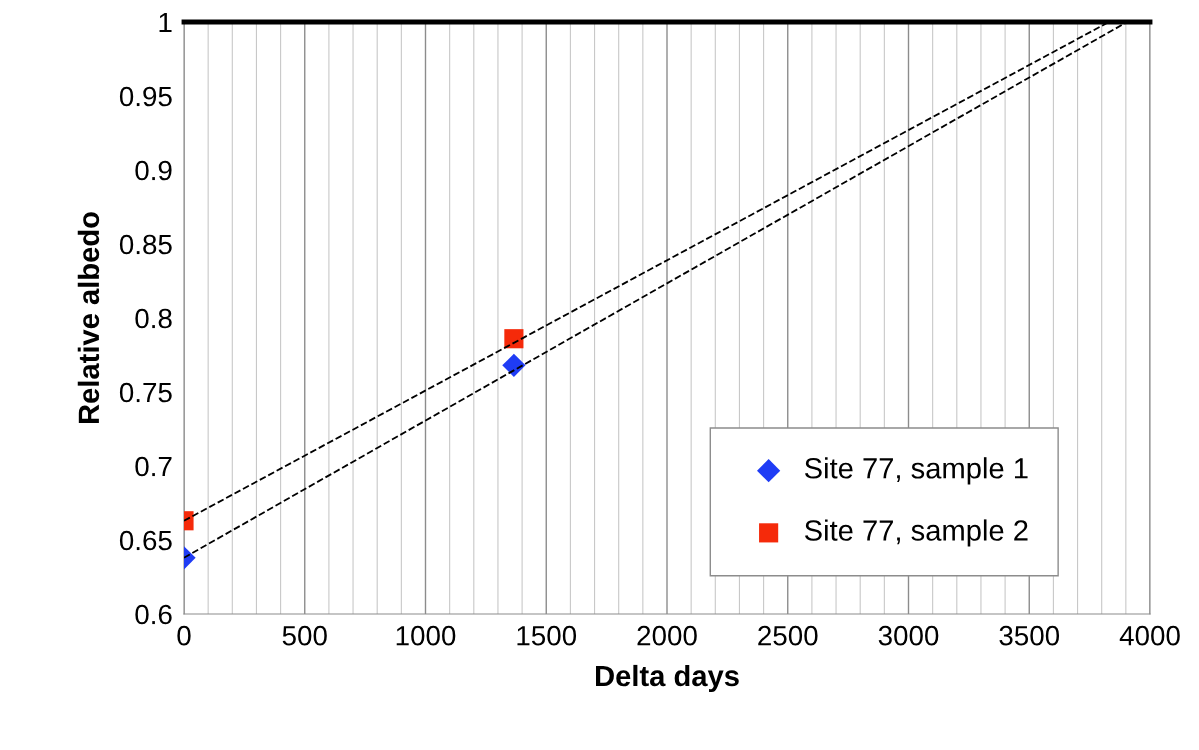  I want to click on x-tick-label: 500, so click(304, 635).